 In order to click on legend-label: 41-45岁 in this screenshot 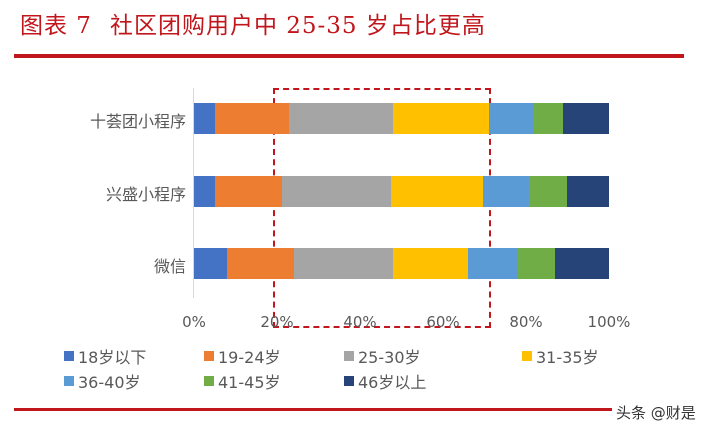, I will do `click(249, 382)`.